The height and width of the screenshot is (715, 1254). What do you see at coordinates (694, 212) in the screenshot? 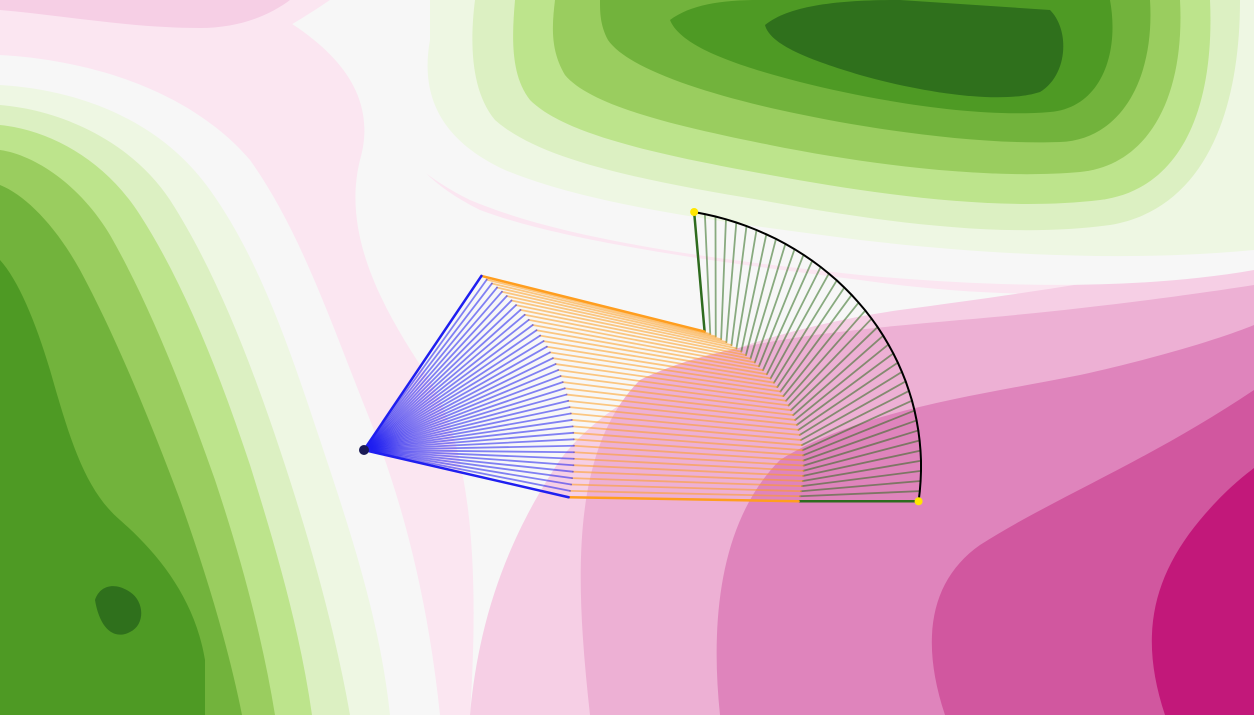
I see `start-end-effector-marker` at bounding box center [694, 212].